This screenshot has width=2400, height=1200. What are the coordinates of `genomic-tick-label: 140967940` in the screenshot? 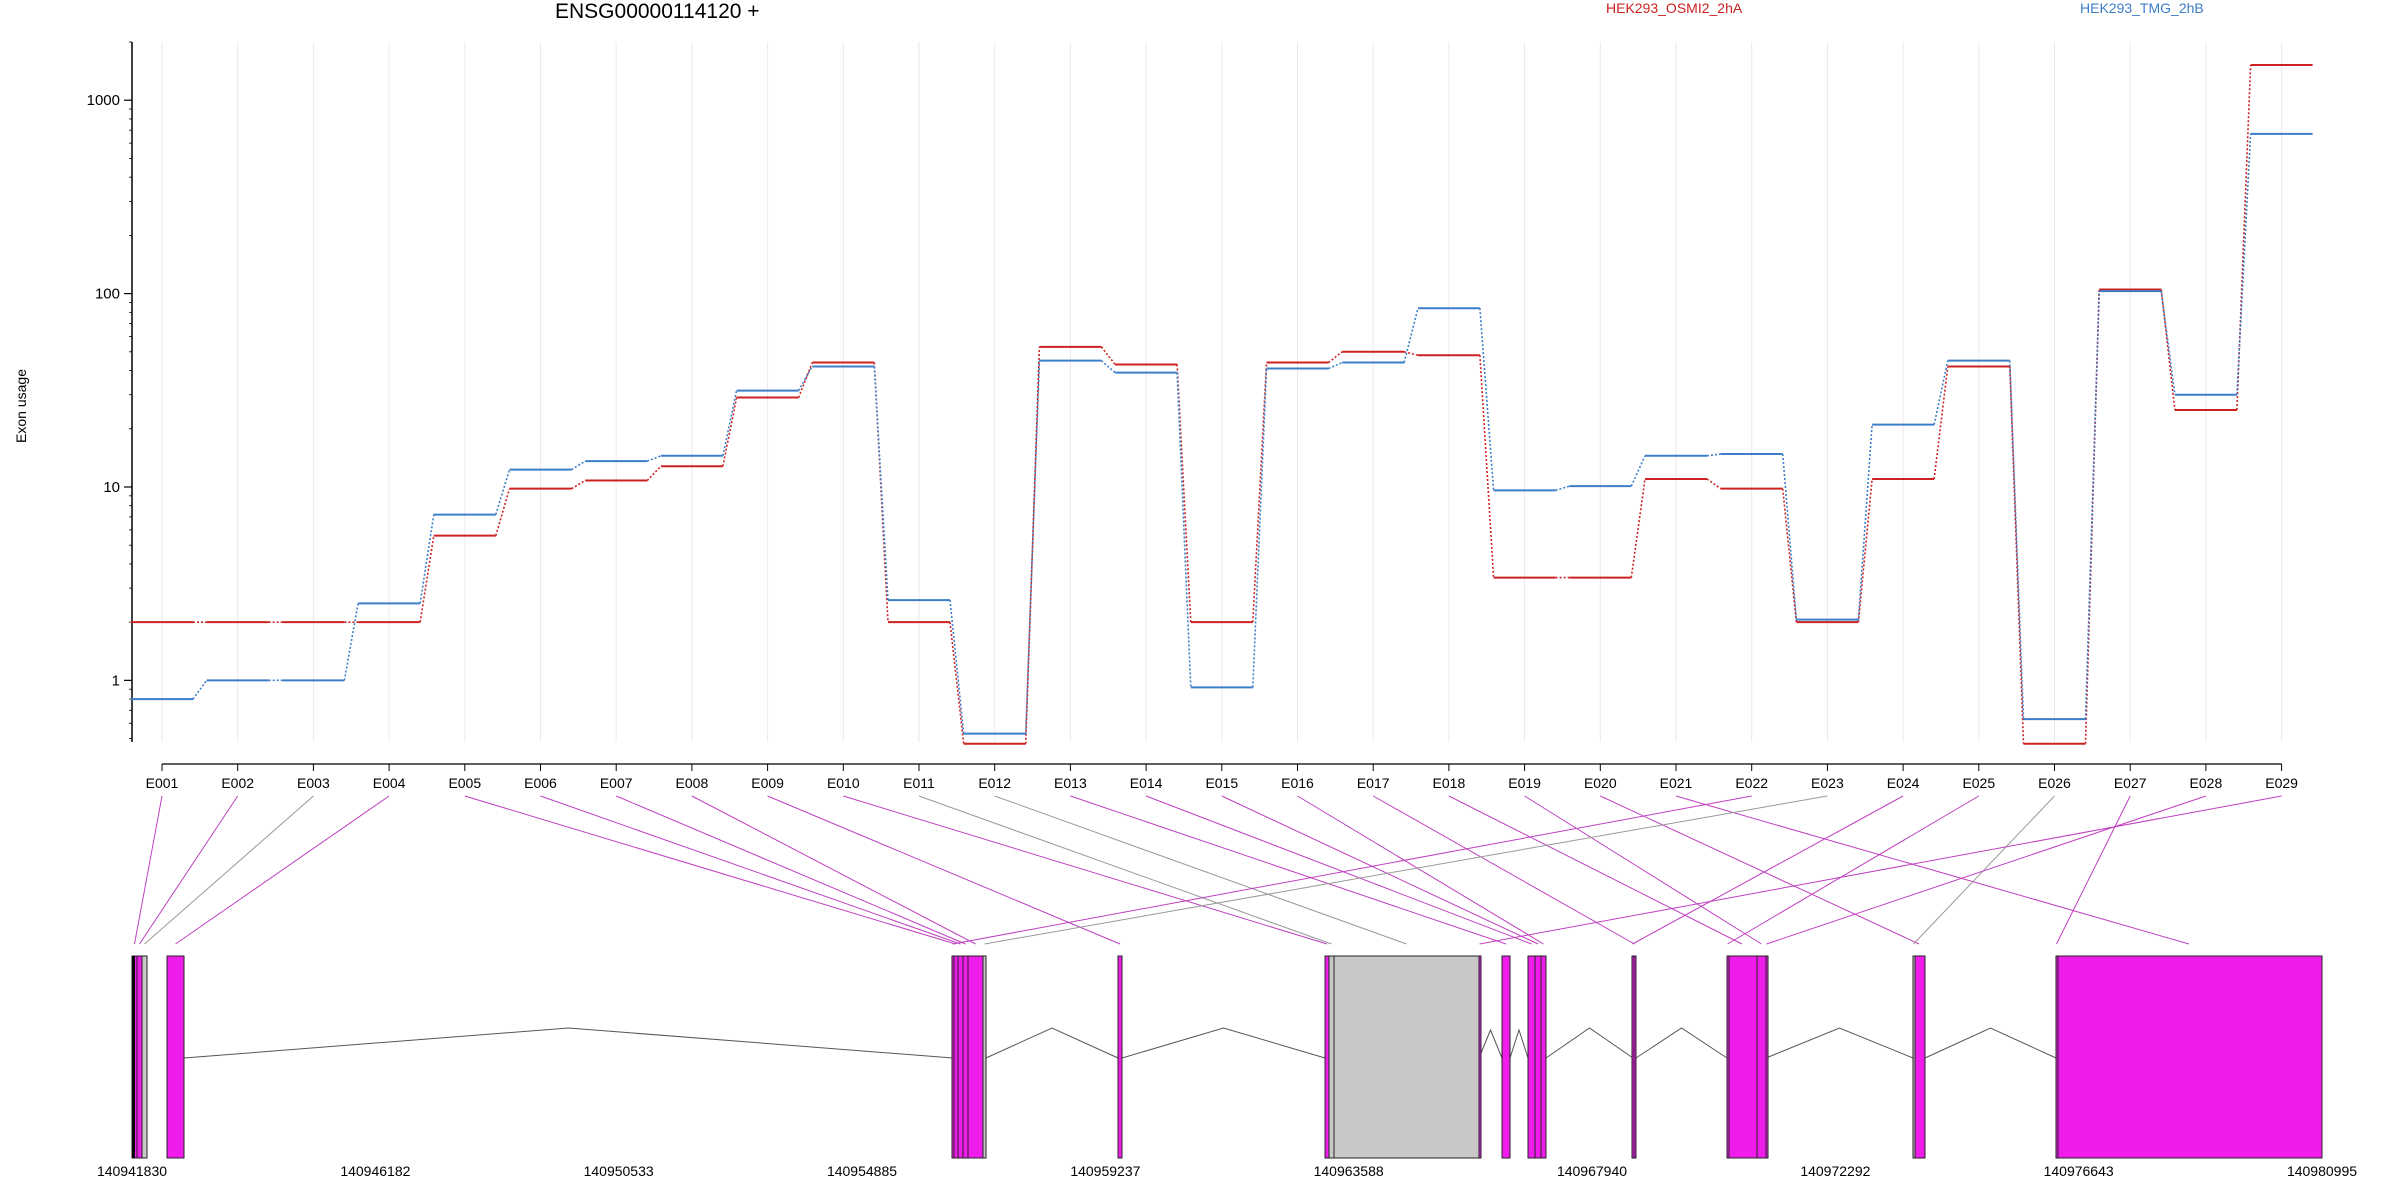 It's located at (1592, 1171).